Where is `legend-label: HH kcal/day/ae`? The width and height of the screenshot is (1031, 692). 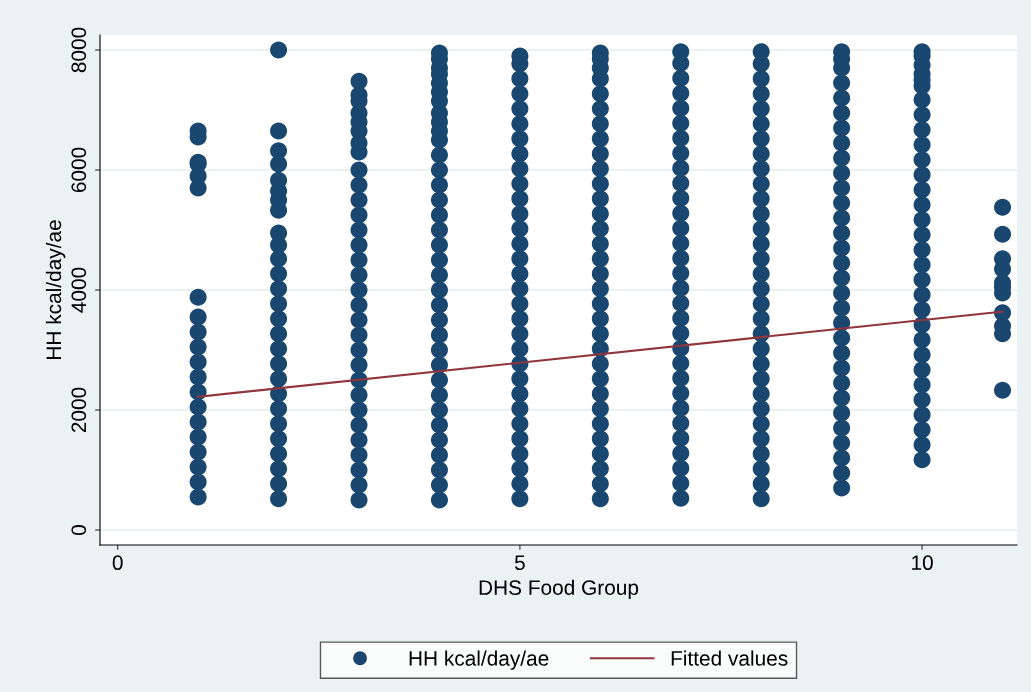
legend-label: HH kcal/day/ae is located at coordinates (479, 660).